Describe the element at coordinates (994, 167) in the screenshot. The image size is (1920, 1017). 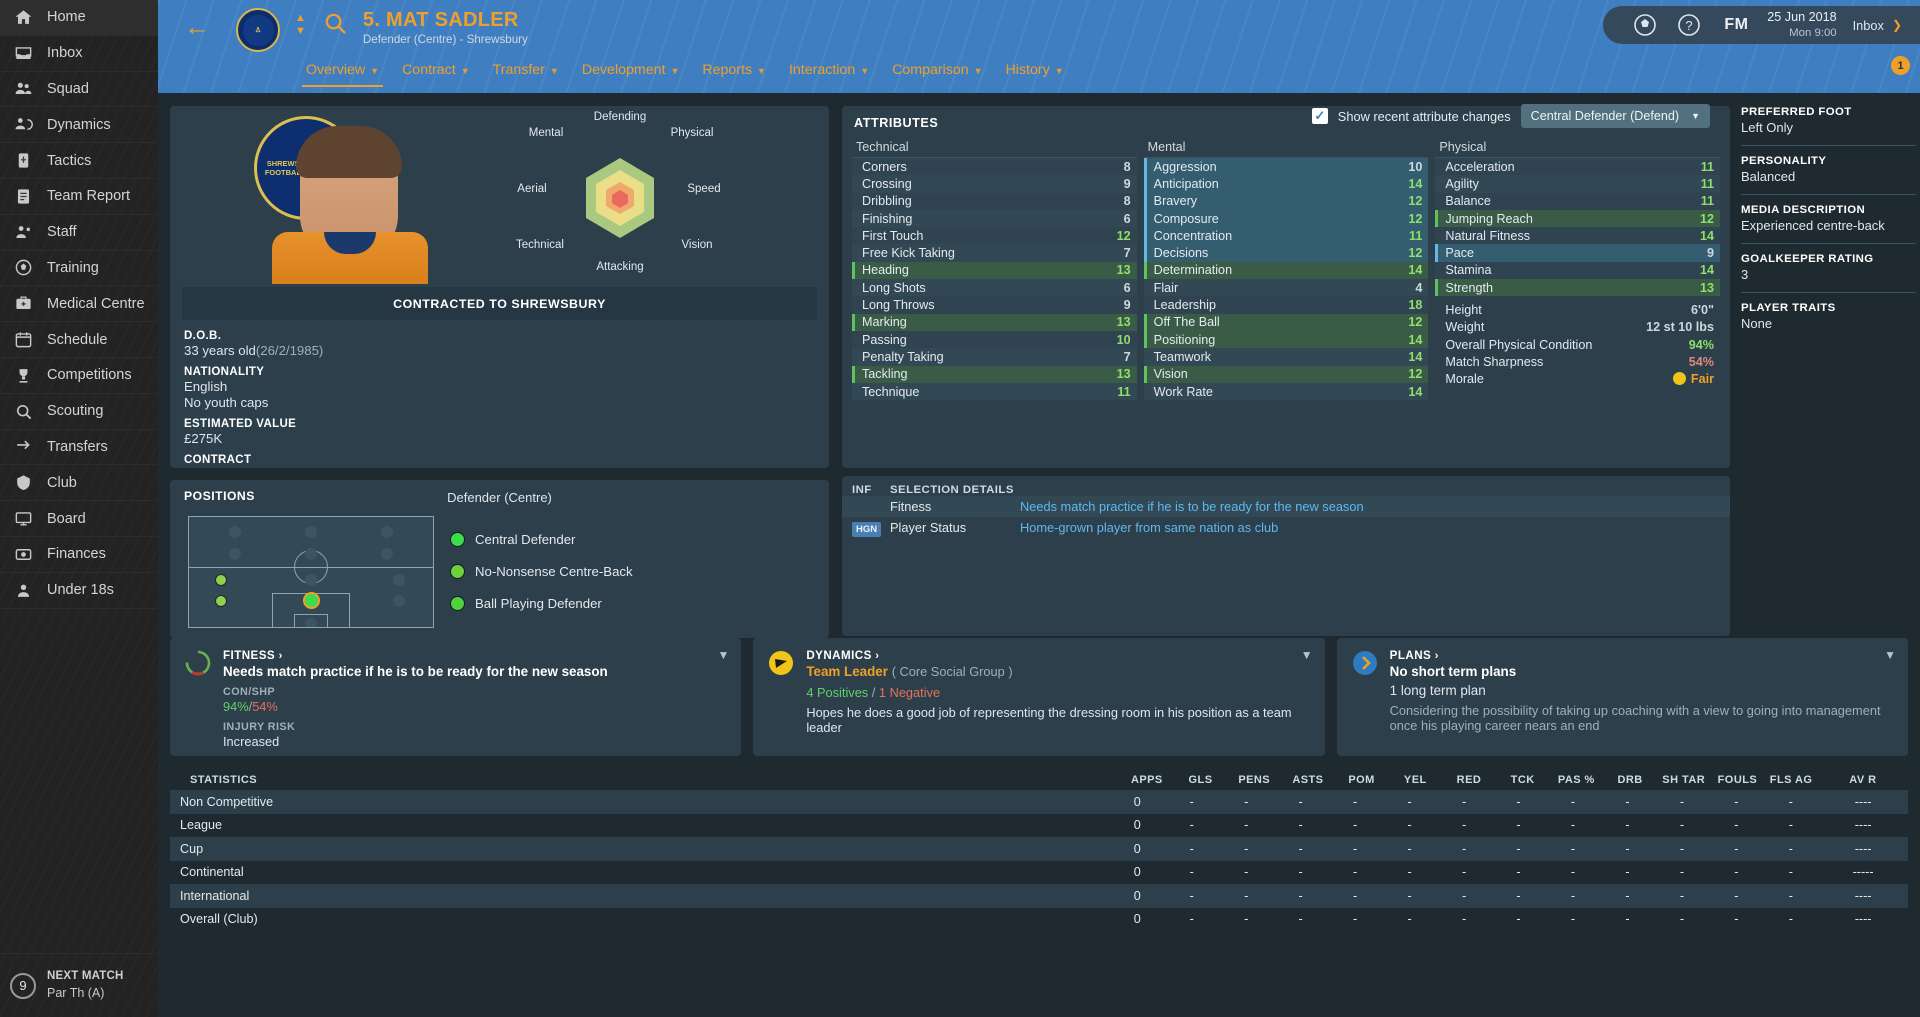
I see `attribute-row: Corners 8` at that location.